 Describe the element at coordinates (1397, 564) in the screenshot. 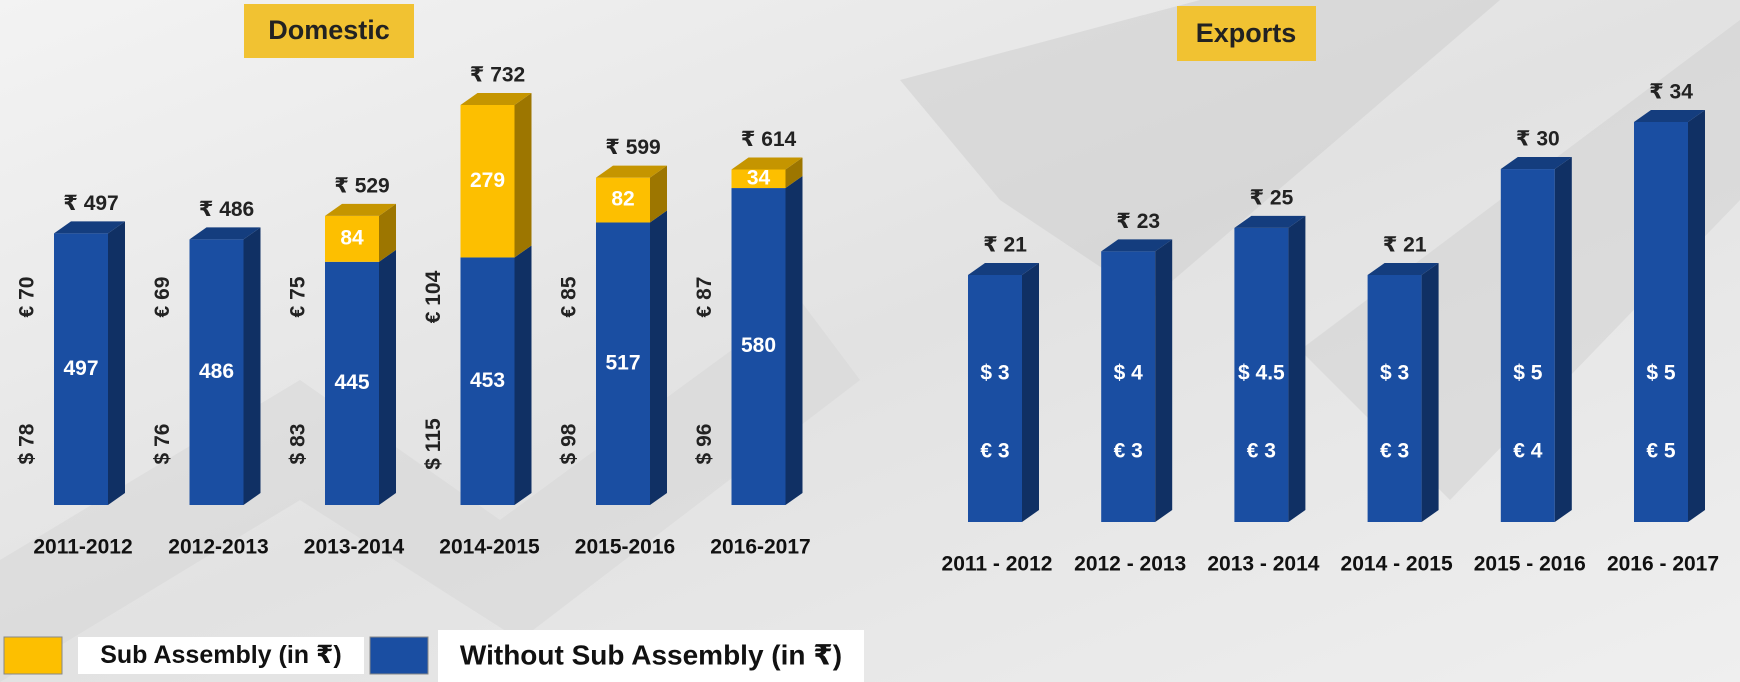

I see `x-tick-label: 2014 - 2015` at that location.